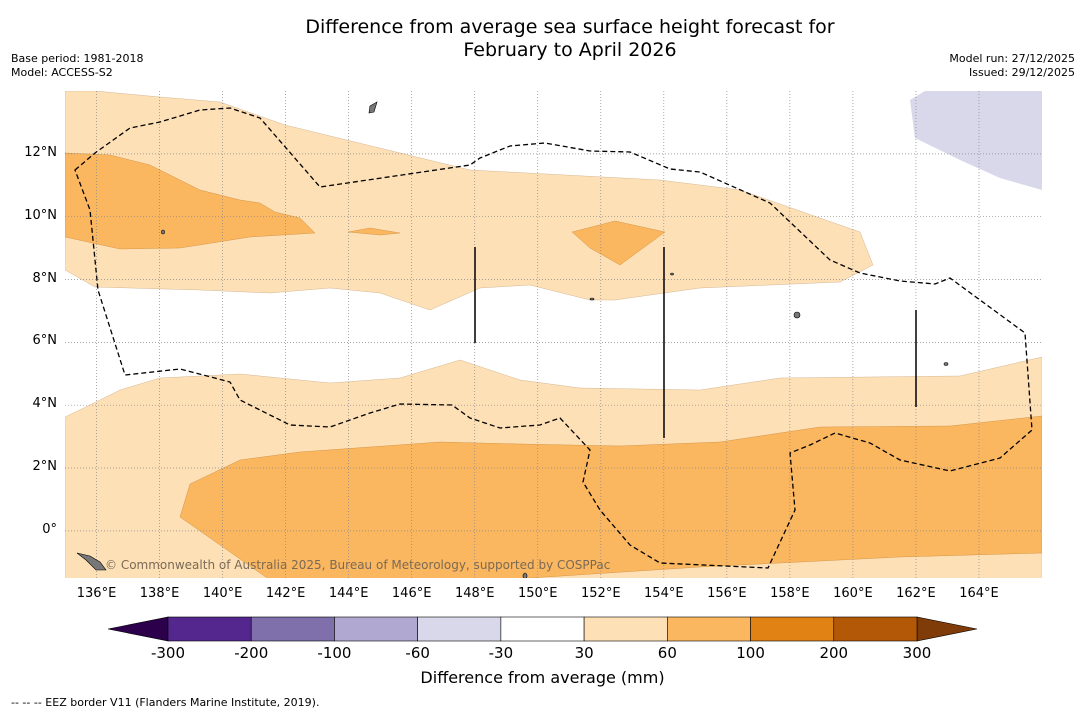  What do you see at coordinates (853, 593) in the screenshot?
I see `lon-tick-label: 160°E` at bounding box center [853, 593].